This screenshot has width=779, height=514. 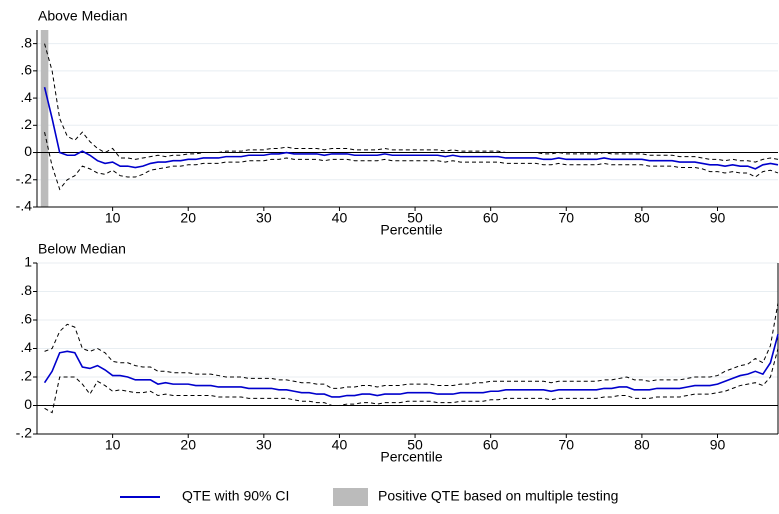 What do you see at coordinates (44, 118) in the screenshot?
I see `shade-region` at bounding box center [44, 118].